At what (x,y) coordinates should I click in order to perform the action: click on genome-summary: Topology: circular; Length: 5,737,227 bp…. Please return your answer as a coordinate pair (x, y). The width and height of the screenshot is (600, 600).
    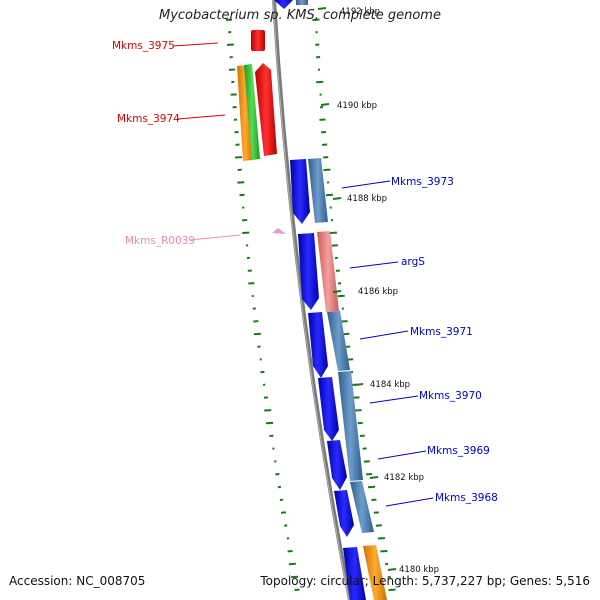
    Looking at the image, I should click on (425, 581).